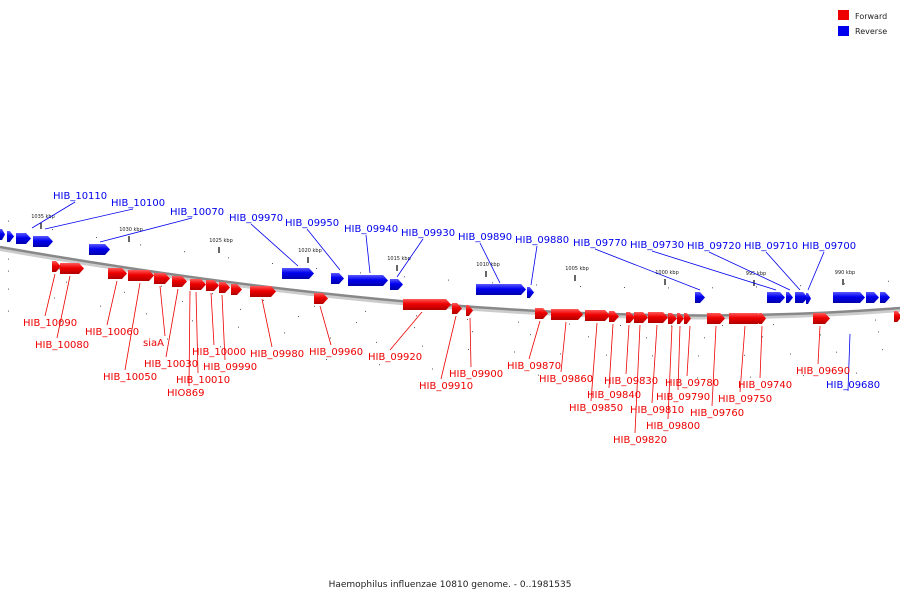 The width and height of the screenshot is (900, 600). I want to click on gene-label-hib-10060: HIB_10060, so click(112, 332).